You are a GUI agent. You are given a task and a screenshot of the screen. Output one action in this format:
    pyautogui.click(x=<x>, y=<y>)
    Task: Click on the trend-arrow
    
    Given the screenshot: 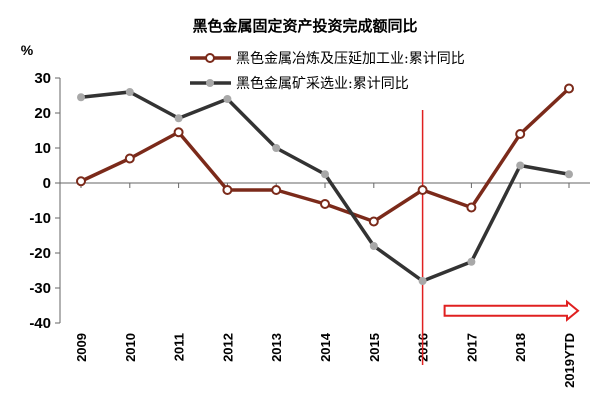 What is the action you would take?
    pyautogui.click(x=511, y=310)
    